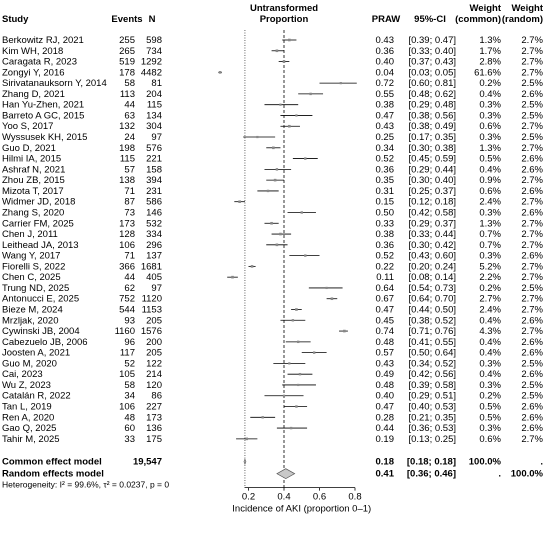 The image size is (550, 544). Describe the element at coordinates (385, 396) in the screenshot. I see `study-praw: 0.40` at that location.